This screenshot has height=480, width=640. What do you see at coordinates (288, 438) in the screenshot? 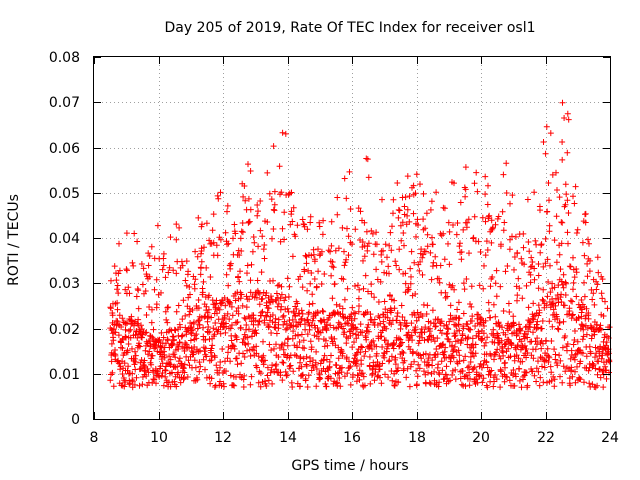
I see `x-tick-label: 14` at bounding box center [288, 438].